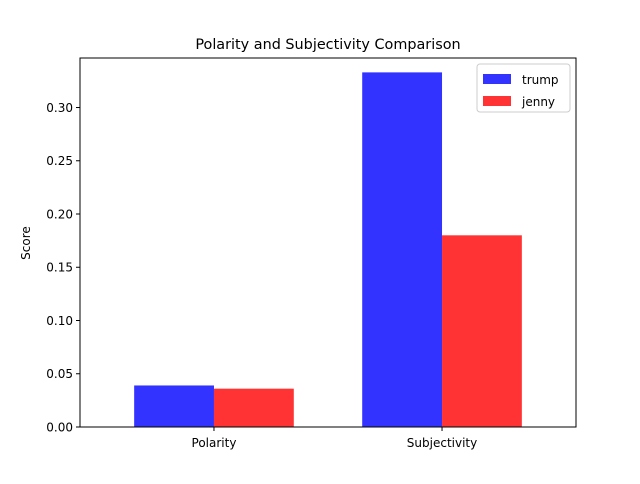 The width and height of the screenshot is (640, 484). I want to click on y-tick-label: 0.25, so click(59, 161).